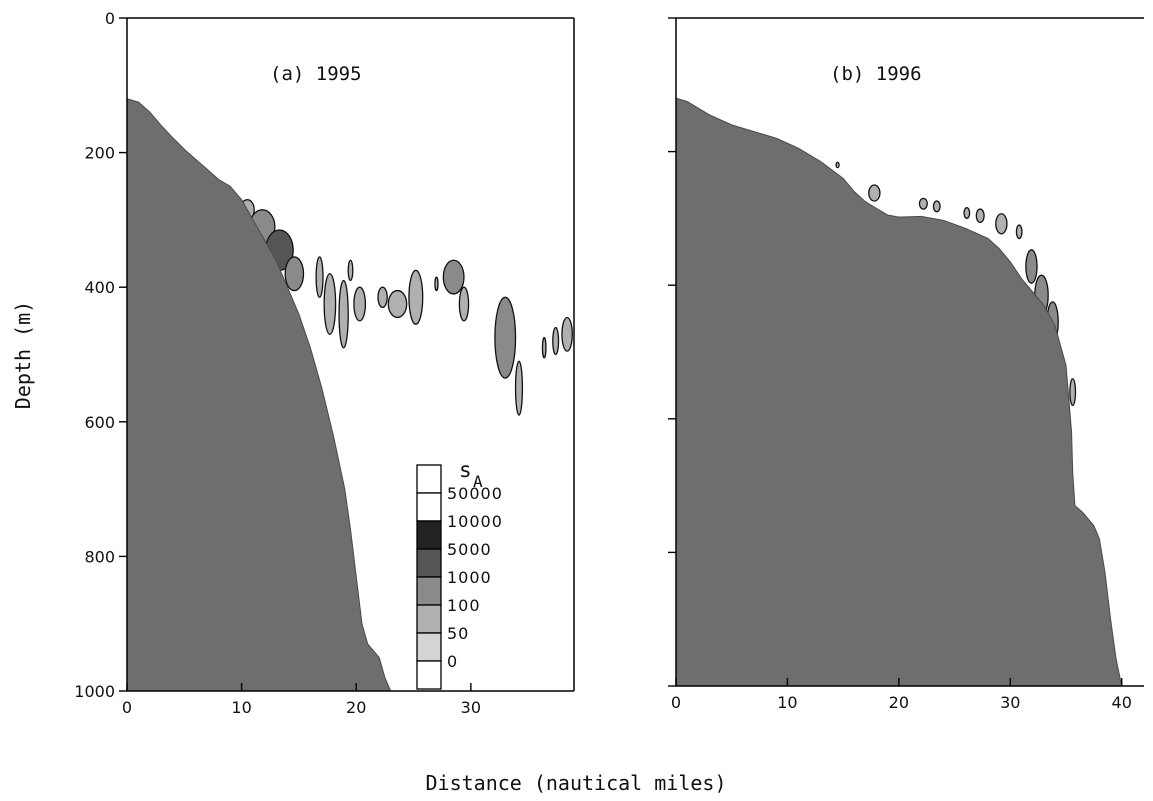 The width and height of the screenshot is (1153, 801). I want to click on legend-title: s, so click(465, 470).